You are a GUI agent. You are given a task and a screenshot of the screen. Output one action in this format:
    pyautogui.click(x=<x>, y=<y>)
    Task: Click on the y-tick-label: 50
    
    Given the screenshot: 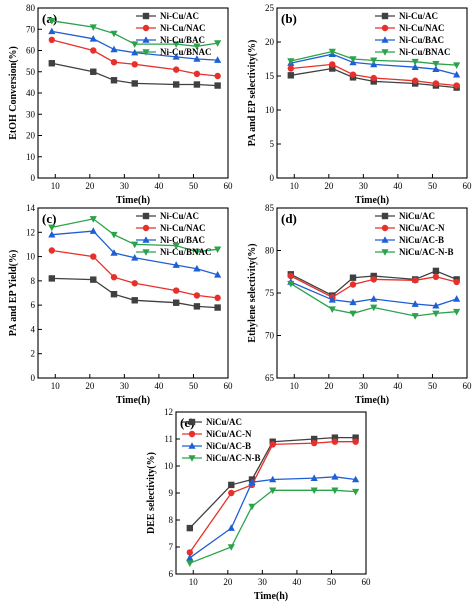 What is the action you would take?
    pyautogui.click(x=31, y=72)
    